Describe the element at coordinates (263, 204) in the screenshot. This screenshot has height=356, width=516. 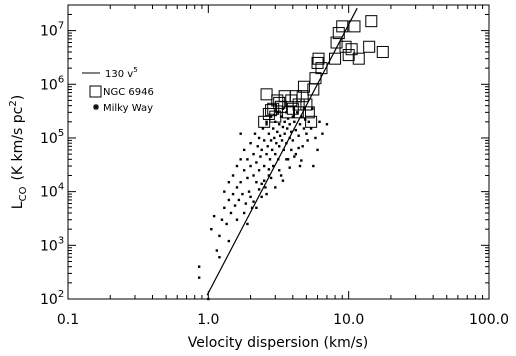
I see `milky-way-points` at that location.